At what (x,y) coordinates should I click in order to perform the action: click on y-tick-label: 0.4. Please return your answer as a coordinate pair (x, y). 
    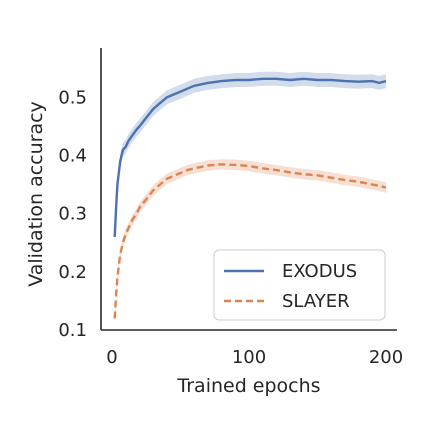
    Looking at the image, I should click on (72, 156).